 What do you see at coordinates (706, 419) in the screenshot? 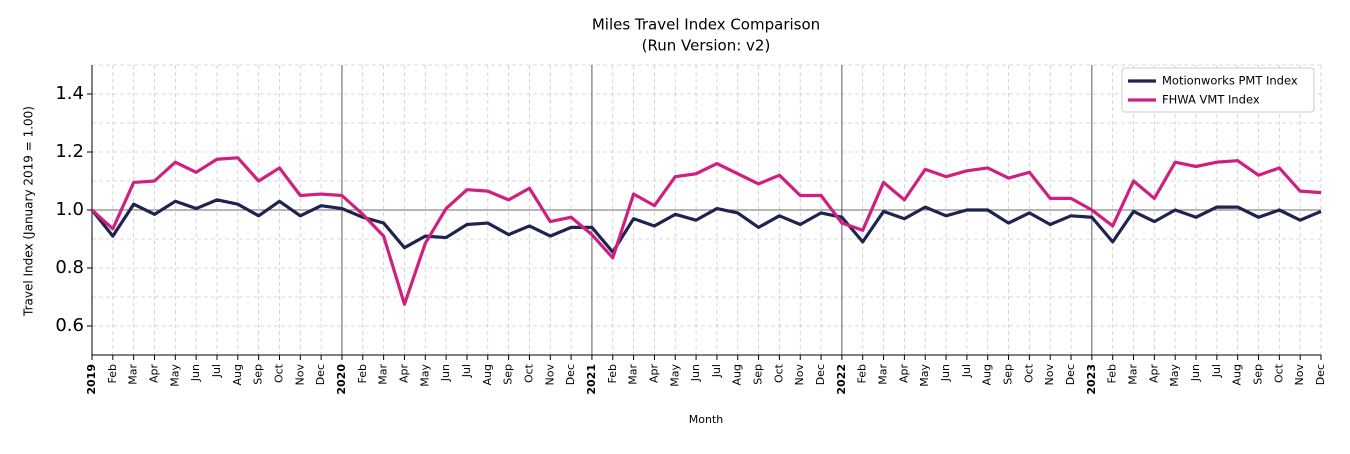
I see `x-axis-label: Month` at bounding box center [706, 419].